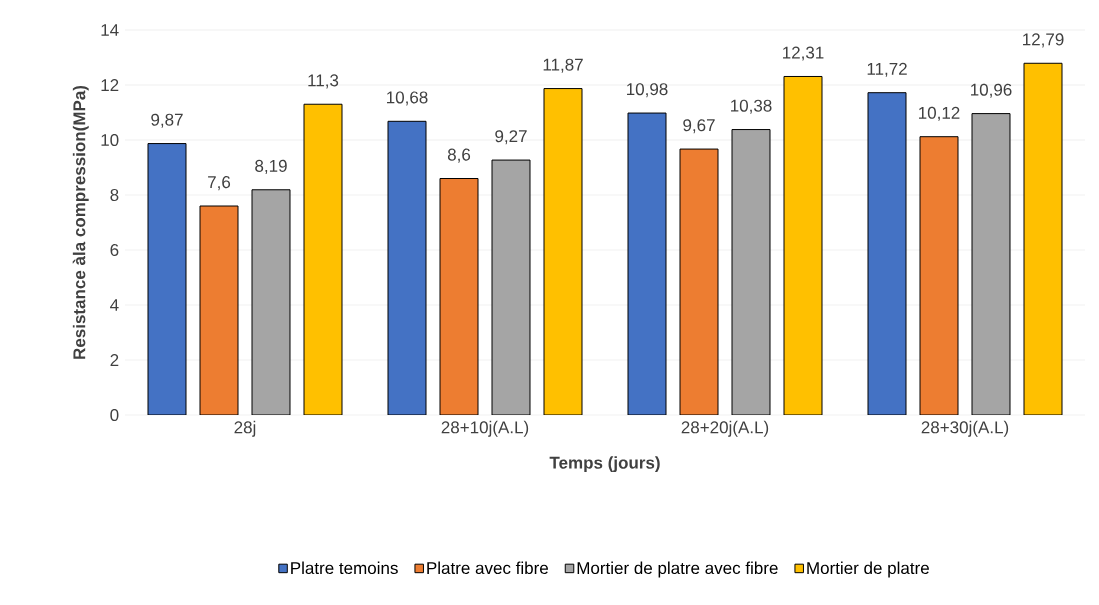 The height and width of the screenshot is (605, 1099). Describe the element at coordinates (110, 85) in the screenshot. I see `y-tick-label: 12` at that location.